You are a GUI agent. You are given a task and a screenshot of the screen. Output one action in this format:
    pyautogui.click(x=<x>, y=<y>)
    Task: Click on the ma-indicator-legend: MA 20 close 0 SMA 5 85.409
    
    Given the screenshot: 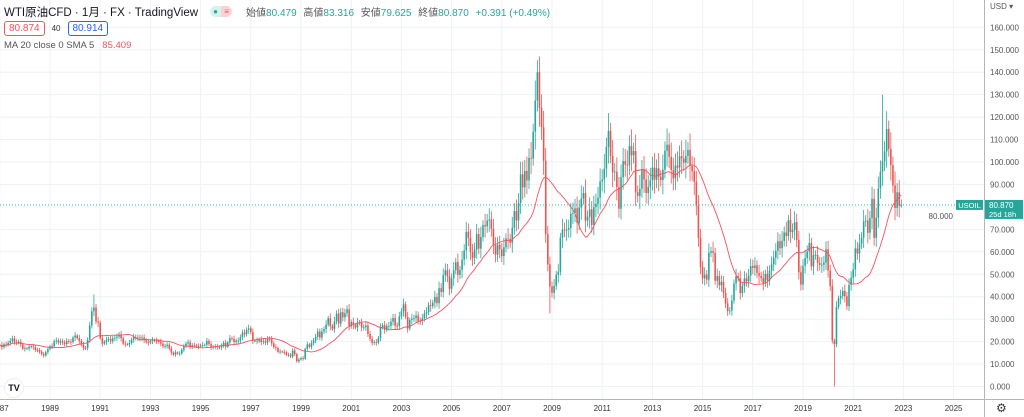 What is the action you would take?
    pyautogui.click(x=68, y=45)
    